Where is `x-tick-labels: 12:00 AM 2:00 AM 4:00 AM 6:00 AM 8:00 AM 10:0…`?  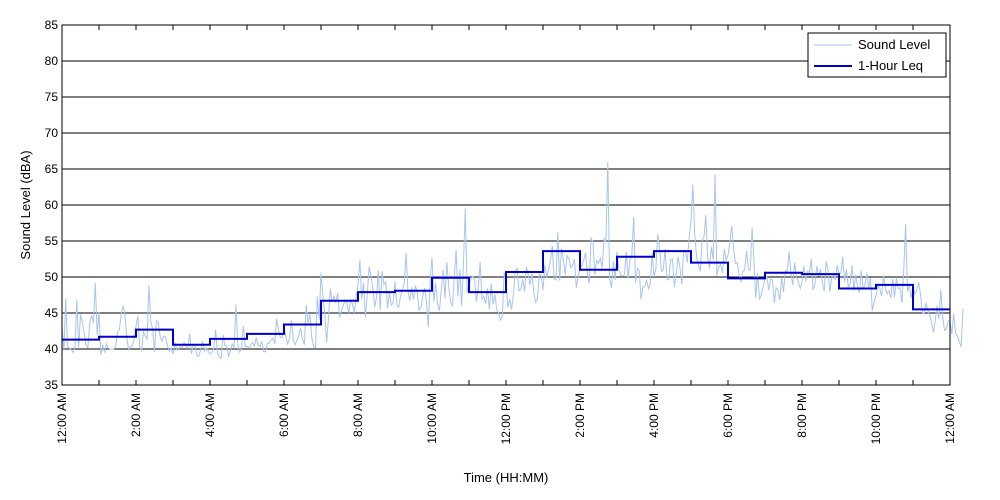 x-tick-labels: 12:00 AM 2:00 AM 4:00 AM 6:00 AM 8:00 AM 10:0… is located at coordinates (506, 418).